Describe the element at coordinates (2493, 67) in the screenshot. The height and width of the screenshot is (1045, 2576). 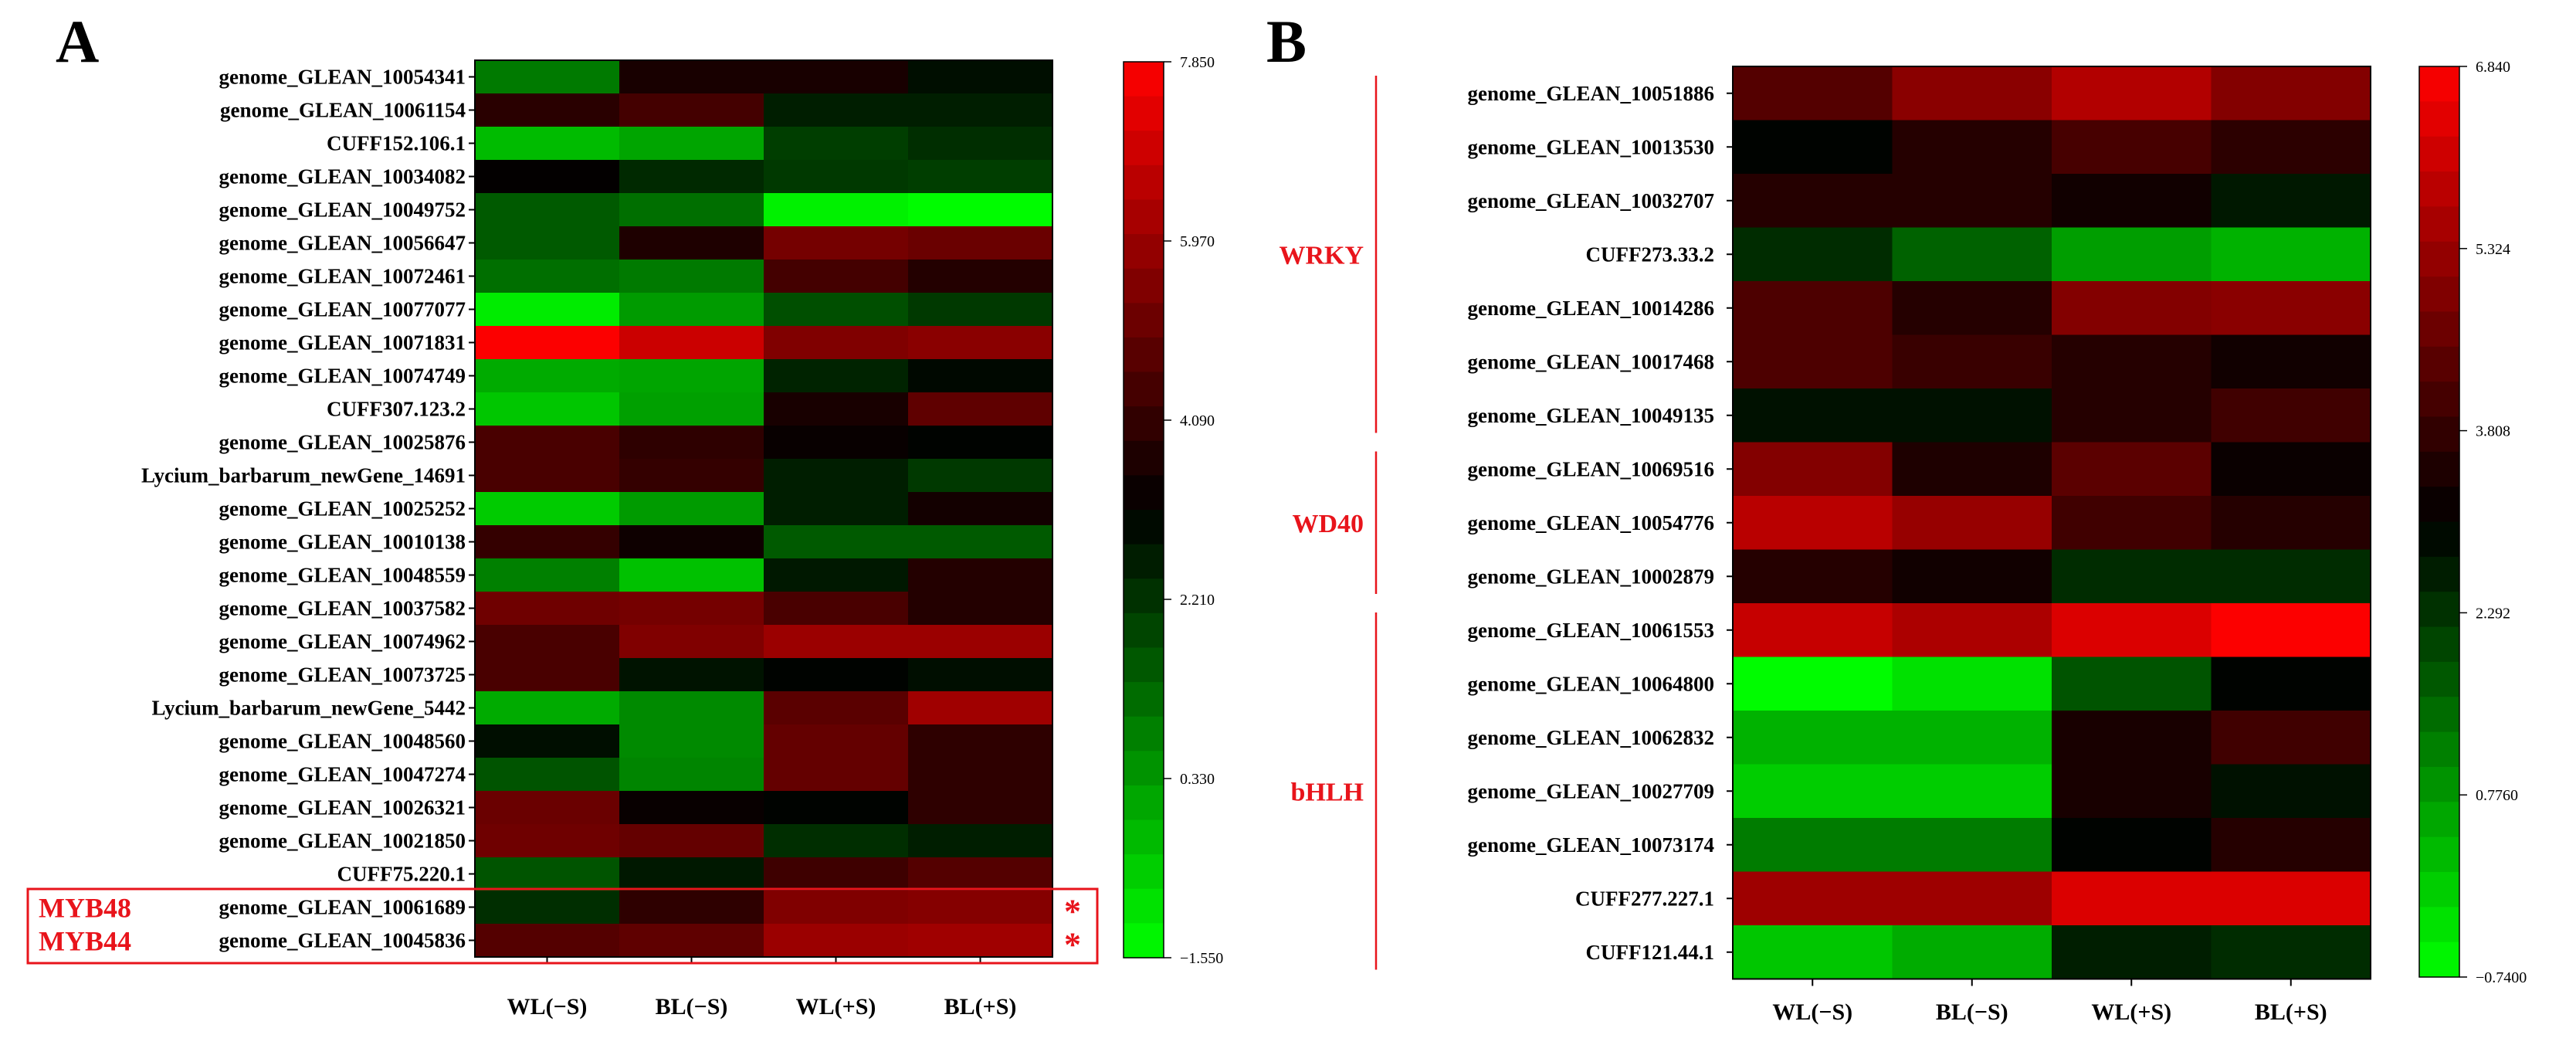
I see `colorbar-tick-label: 6.840` at that location.